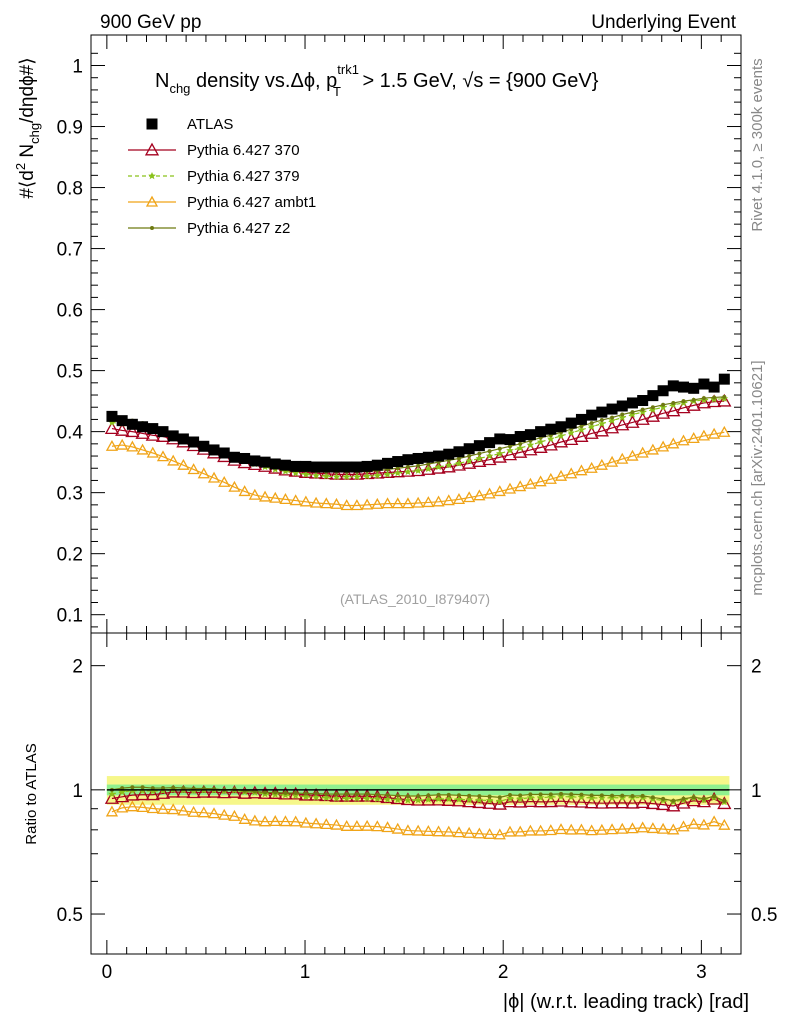 Image resolution: width=786 pixels, height=1024 pixels. What do you see at coordinates (70, 915) in the screenshot?
I see `ratio-y-tick-label: 0.5` at bounding box center [70, 915].